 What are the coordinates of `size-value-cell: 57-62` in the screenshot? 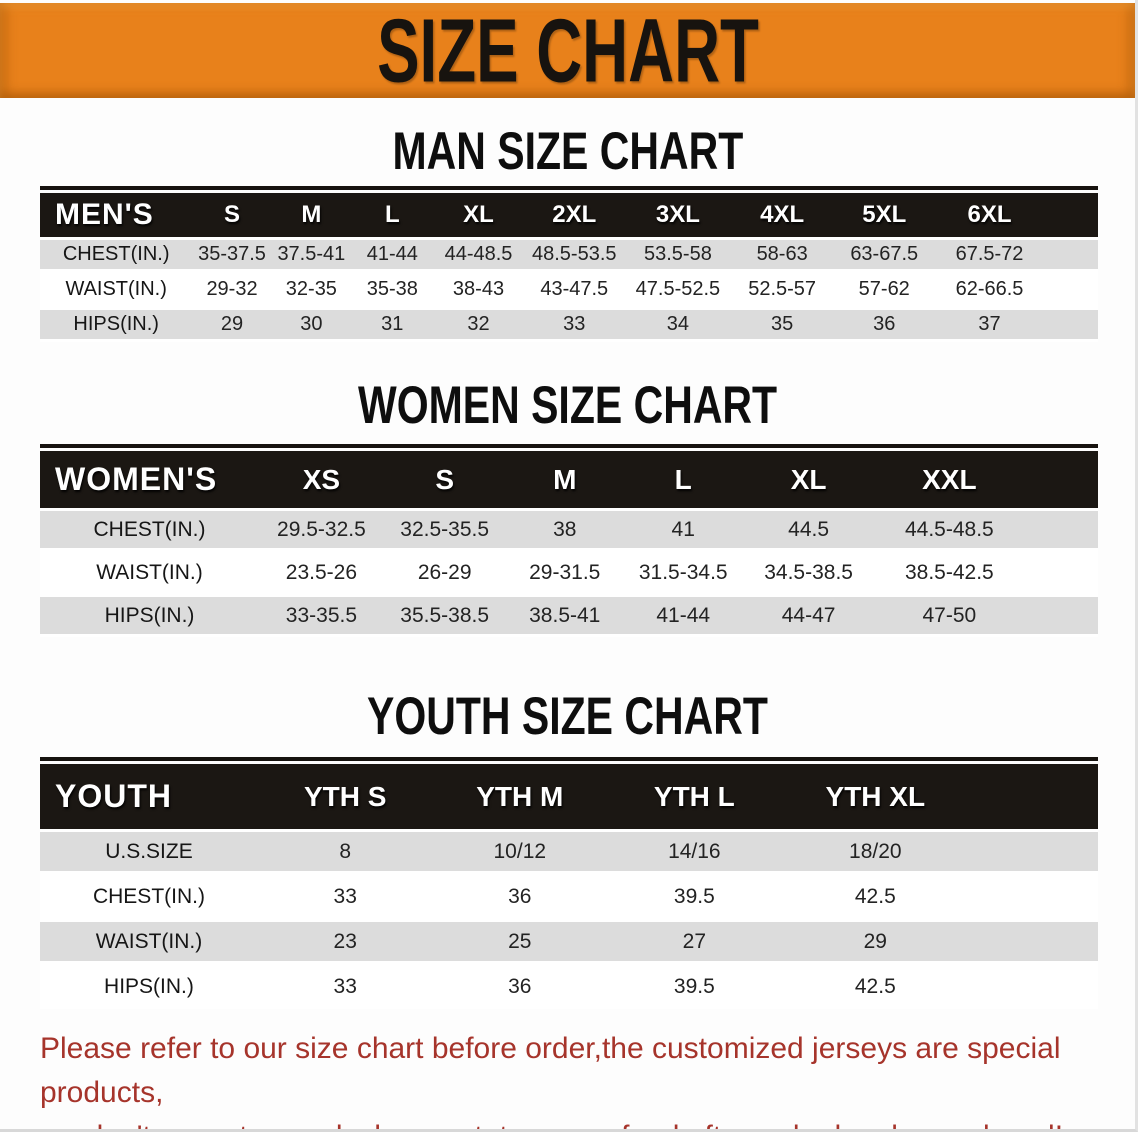 It's located at (884, 289).